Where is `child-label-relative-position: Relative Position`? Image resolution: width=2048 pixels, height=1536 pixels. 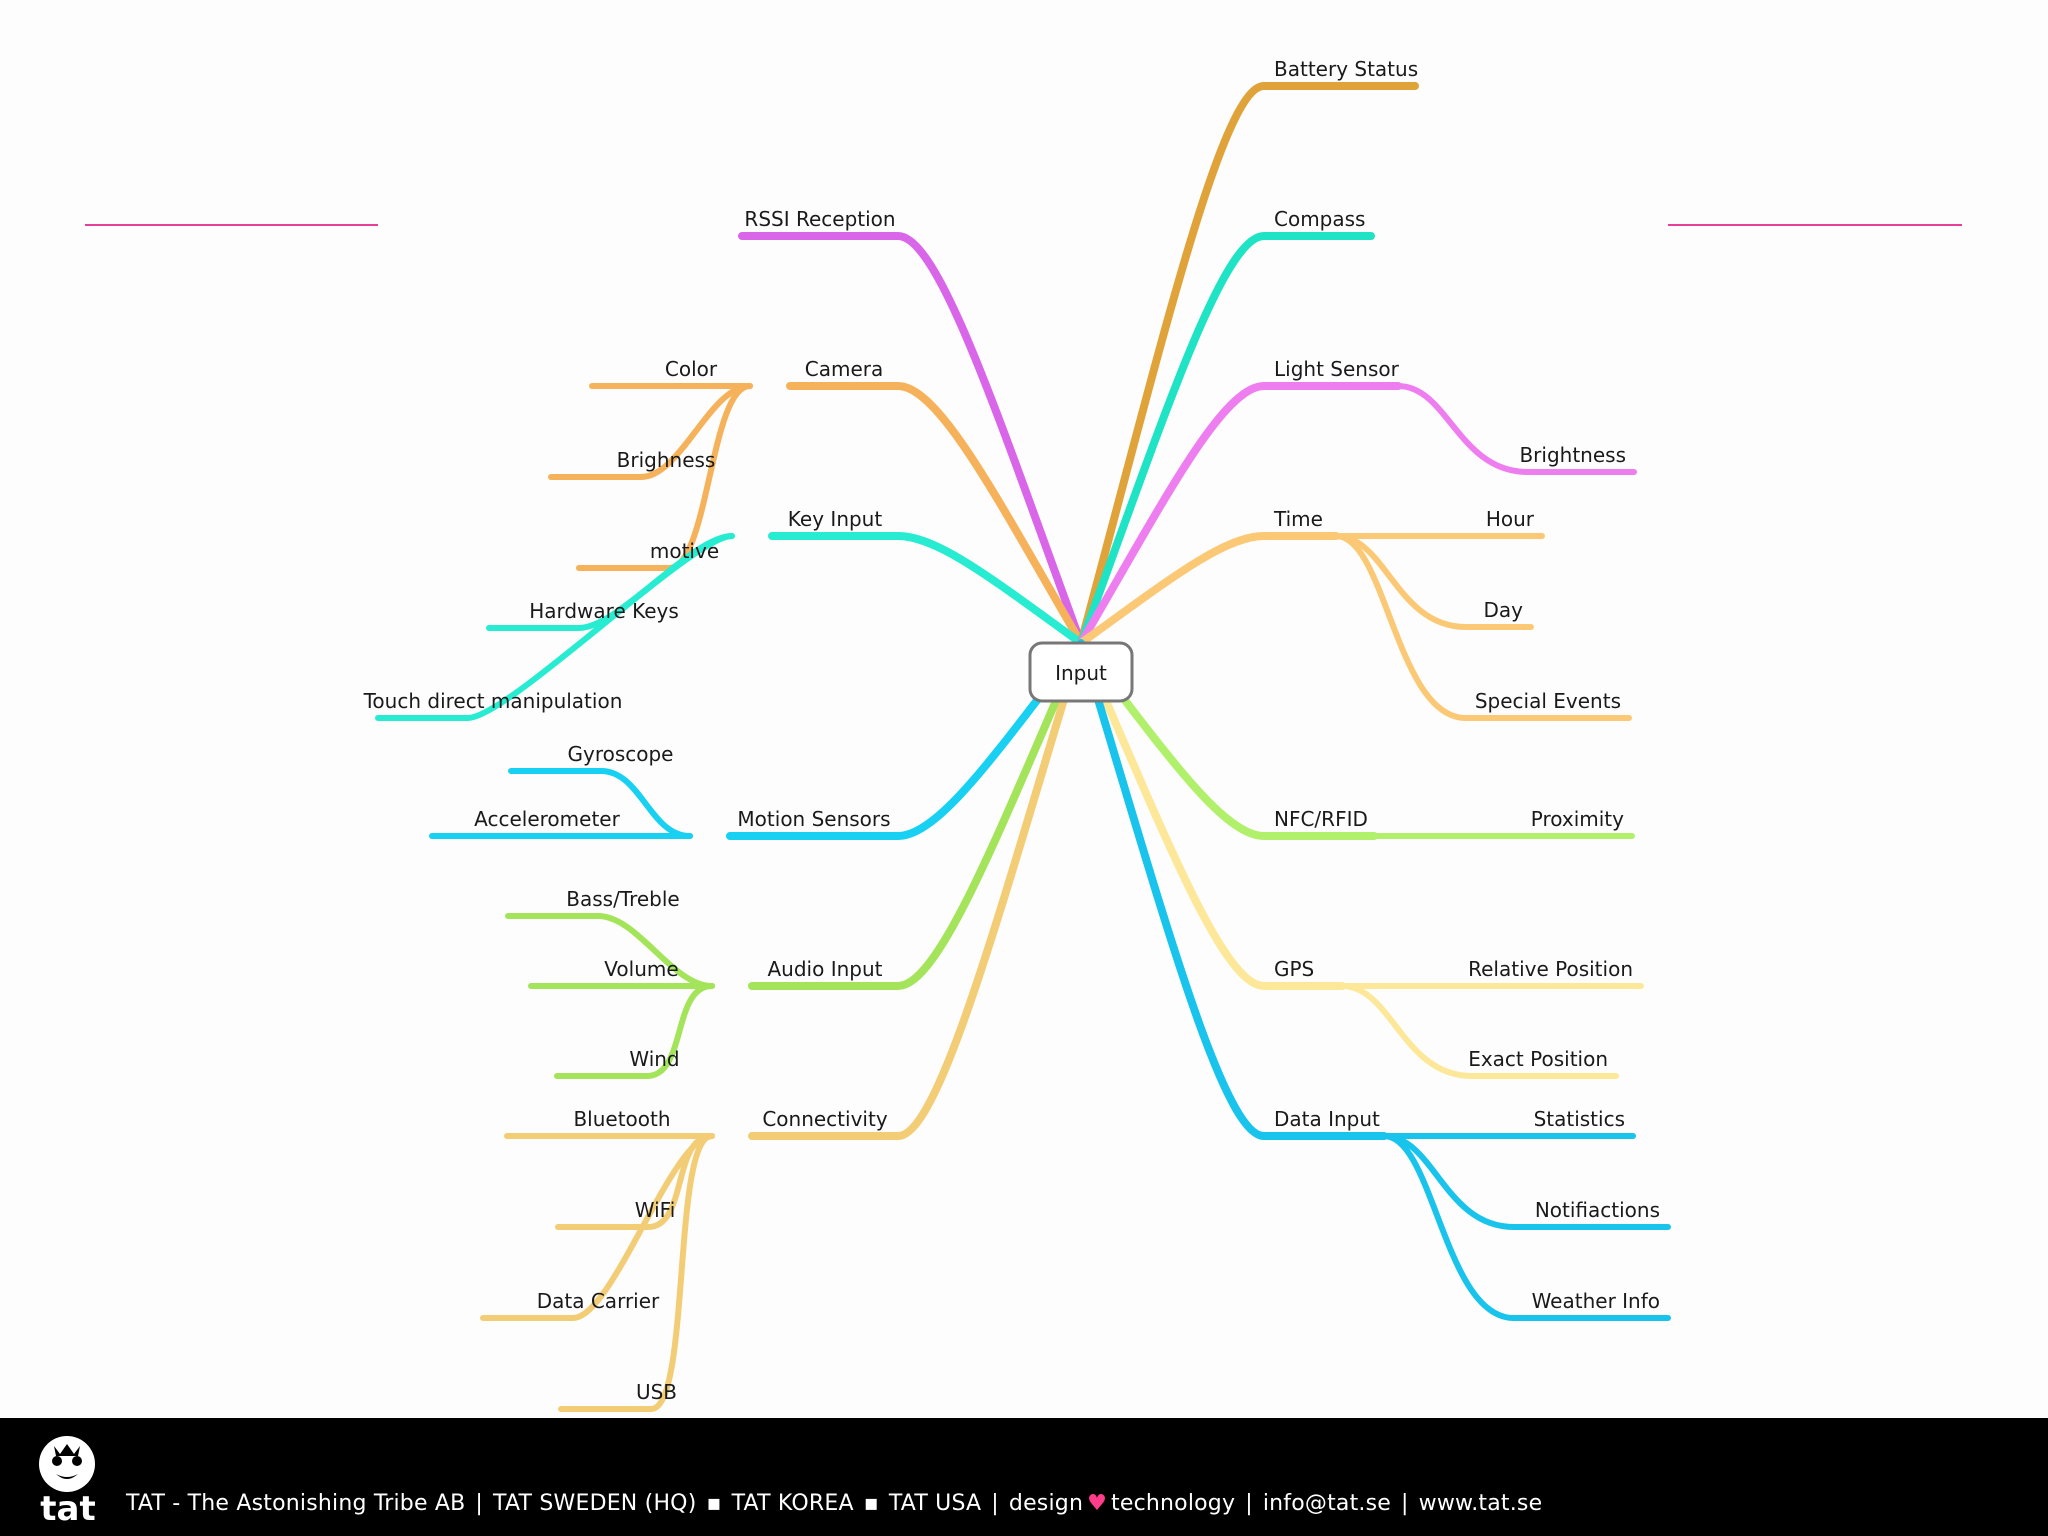 child-label-relative-position: Relative Position is located at coordinates (1550, 969).